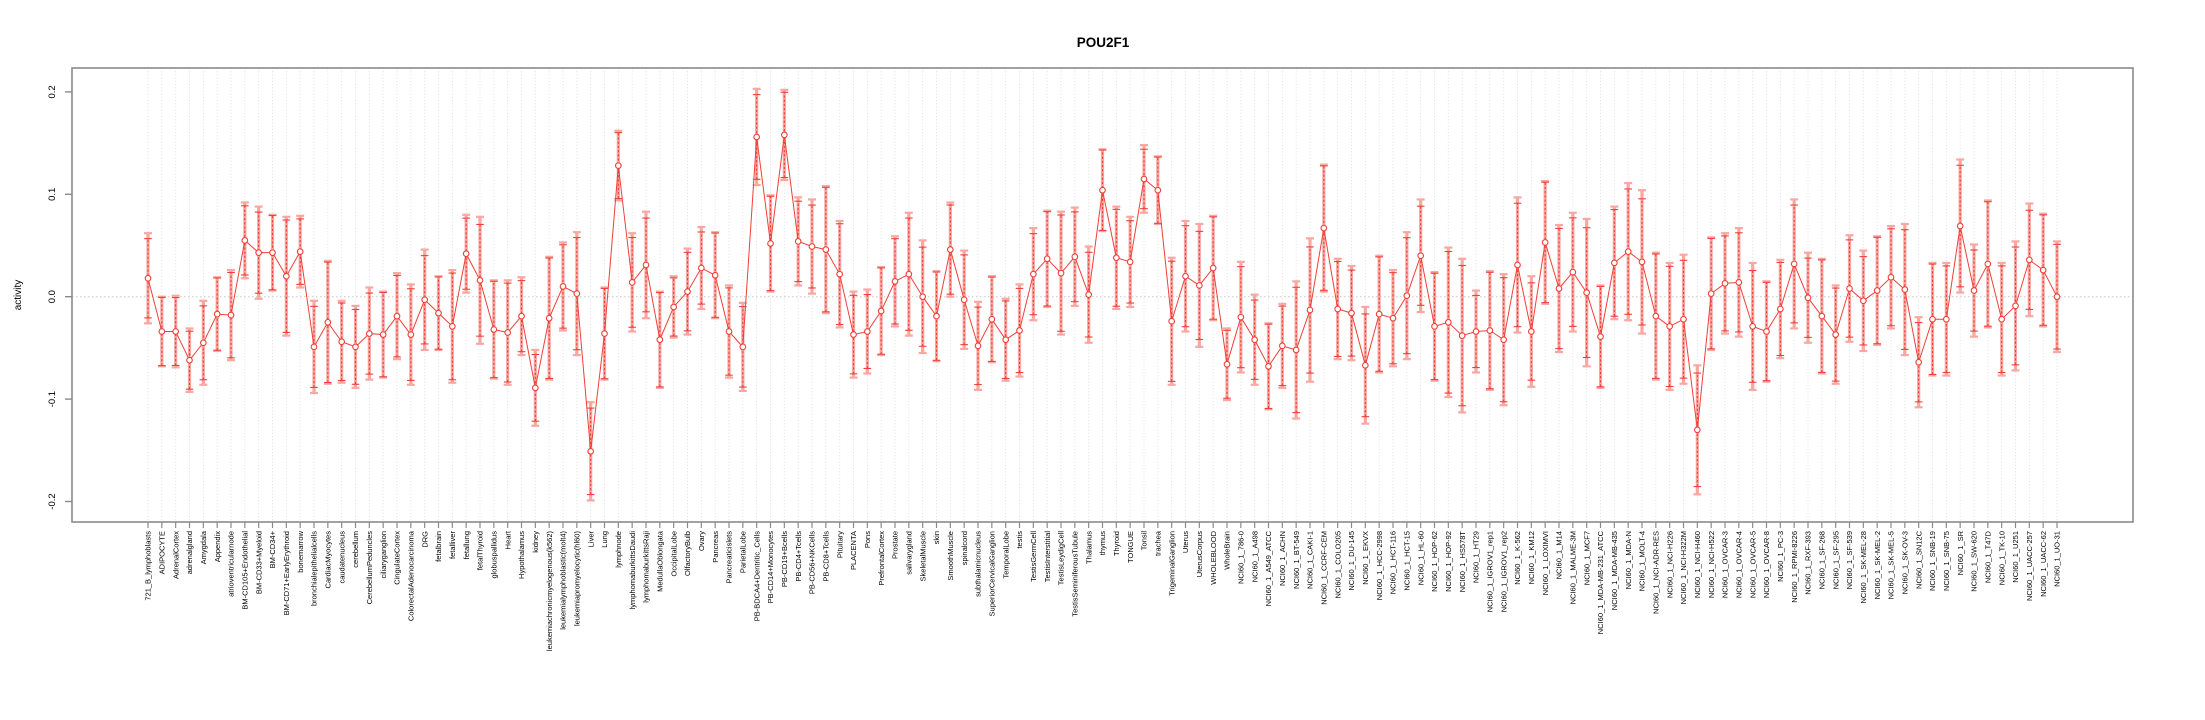 The image size is (2205, 720). Describe the element at coordinates (964, 548) in the screenshot. I see `x-axis-category-label: spinalcord` at that location.